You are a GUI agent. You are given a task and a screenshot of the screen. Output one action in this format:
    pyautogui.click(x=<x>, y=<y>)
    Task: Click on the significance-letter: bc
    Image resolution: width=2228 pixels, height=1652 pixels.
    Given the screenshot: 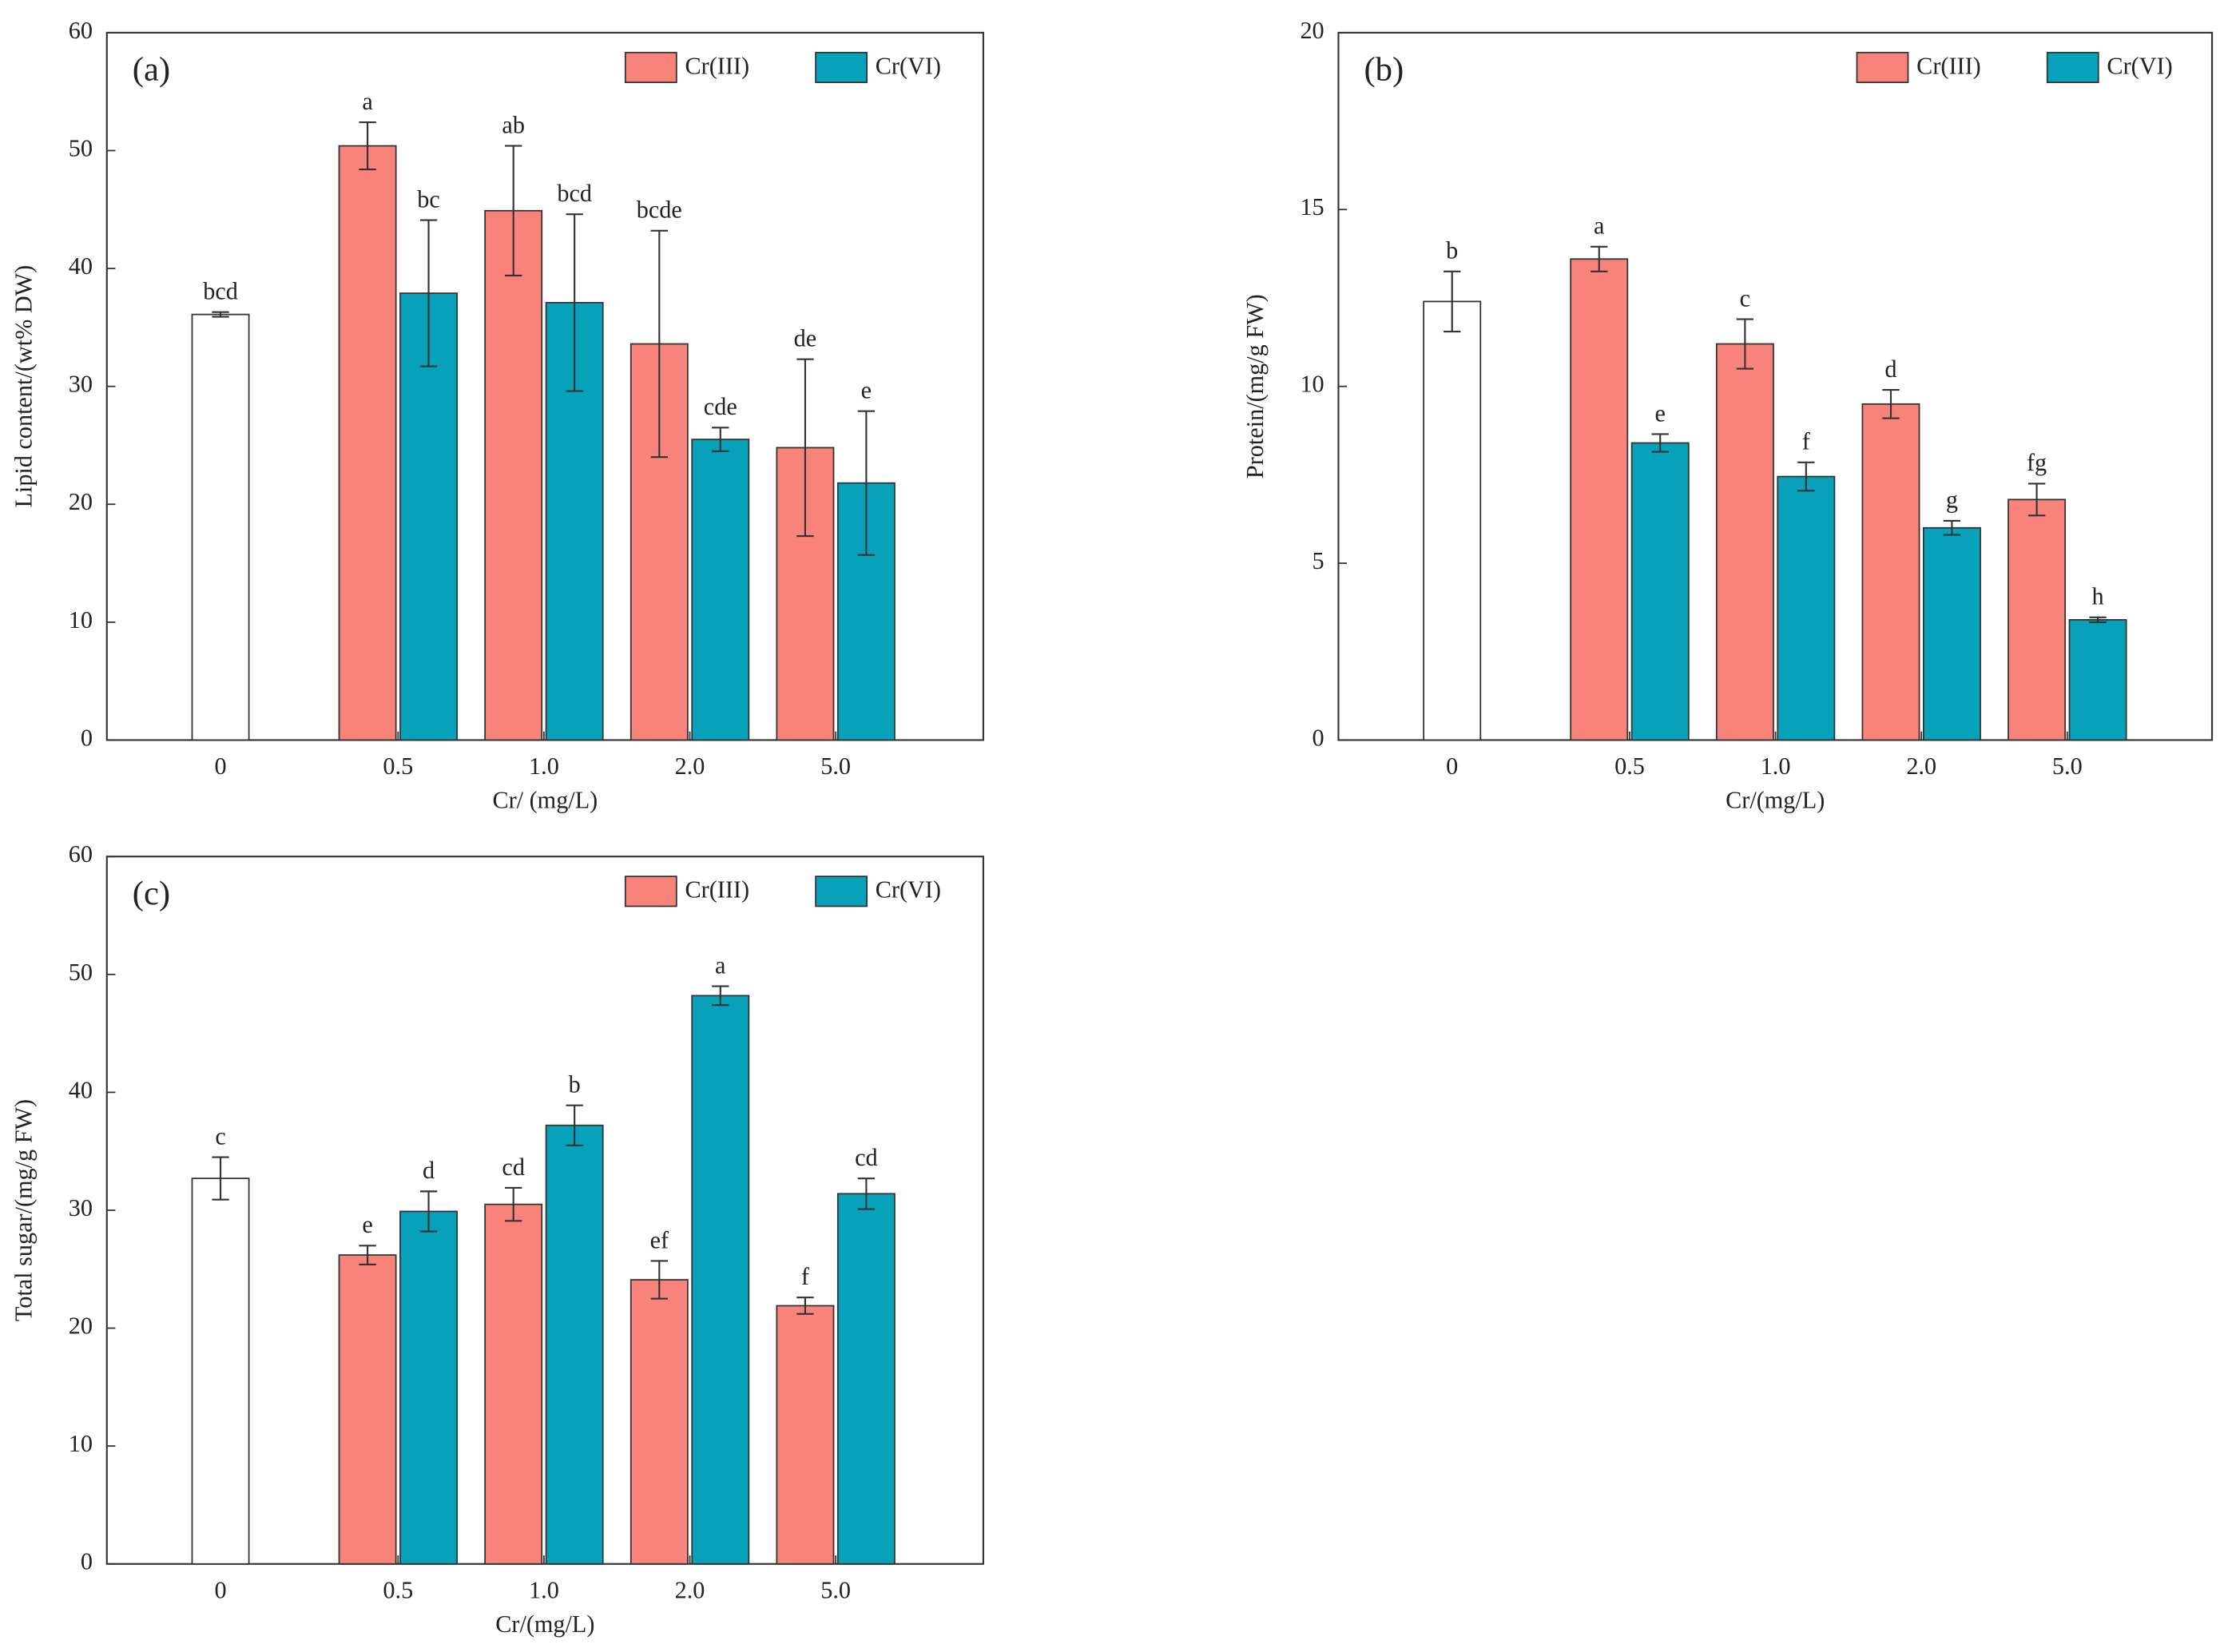 What is the action you would take?
    pyautogui.click(x=428, y=198)
    